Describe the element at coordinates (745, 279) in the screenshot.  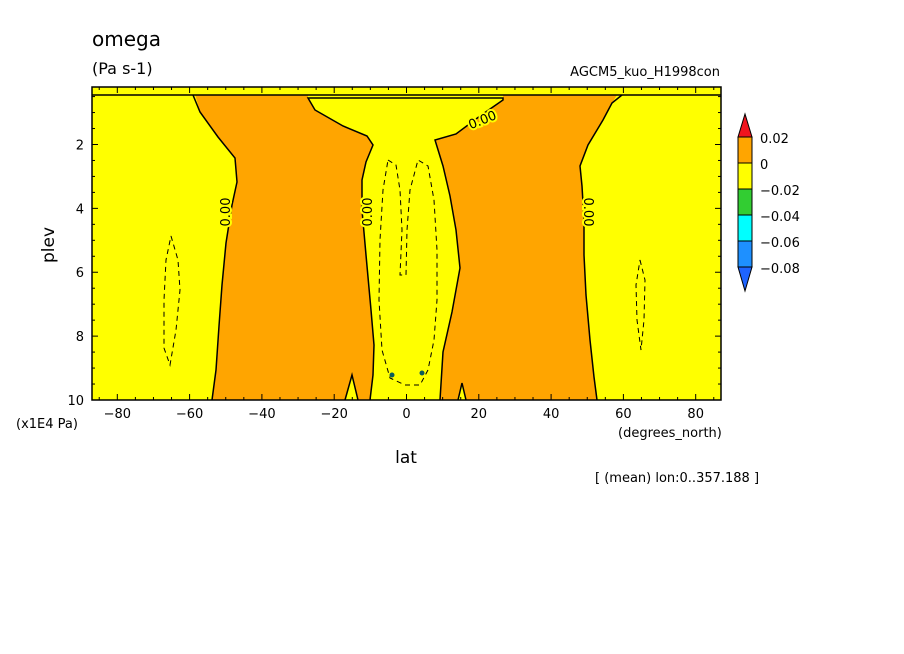
I see `colorbar-bottom-triangle` at that location.